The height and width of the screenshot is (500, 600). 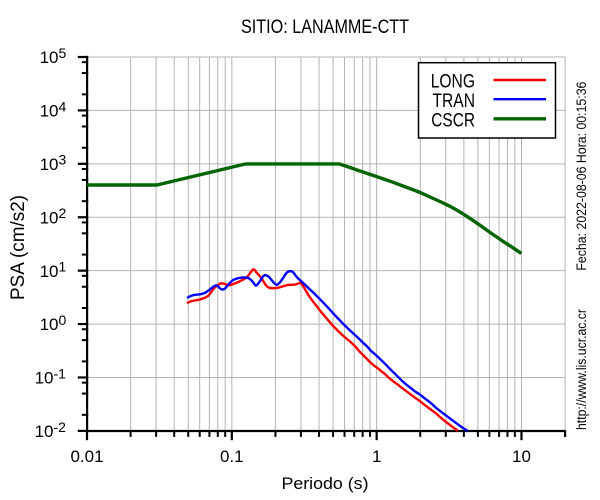 What do you see at coordinates (325, 27) in the screenshot?
I see `svg-text: SITIO: LANAMME-CTT` at bounding box center [325, 27].